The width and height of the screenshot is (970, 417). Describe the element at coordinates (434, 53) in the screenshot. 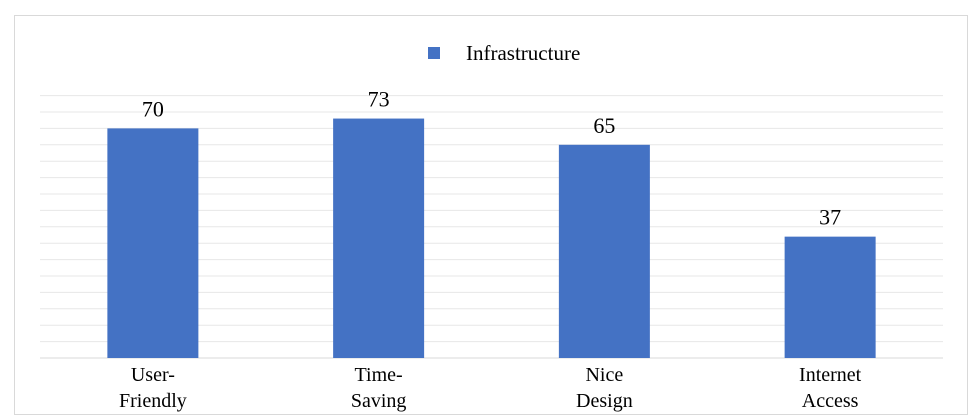

I see `legend-swatch-infrastructure` at that location.